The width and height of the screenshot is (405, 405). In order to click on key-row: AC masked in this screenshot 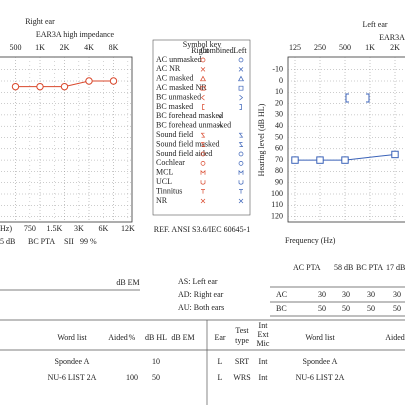, I will do `click(175, 78)`.